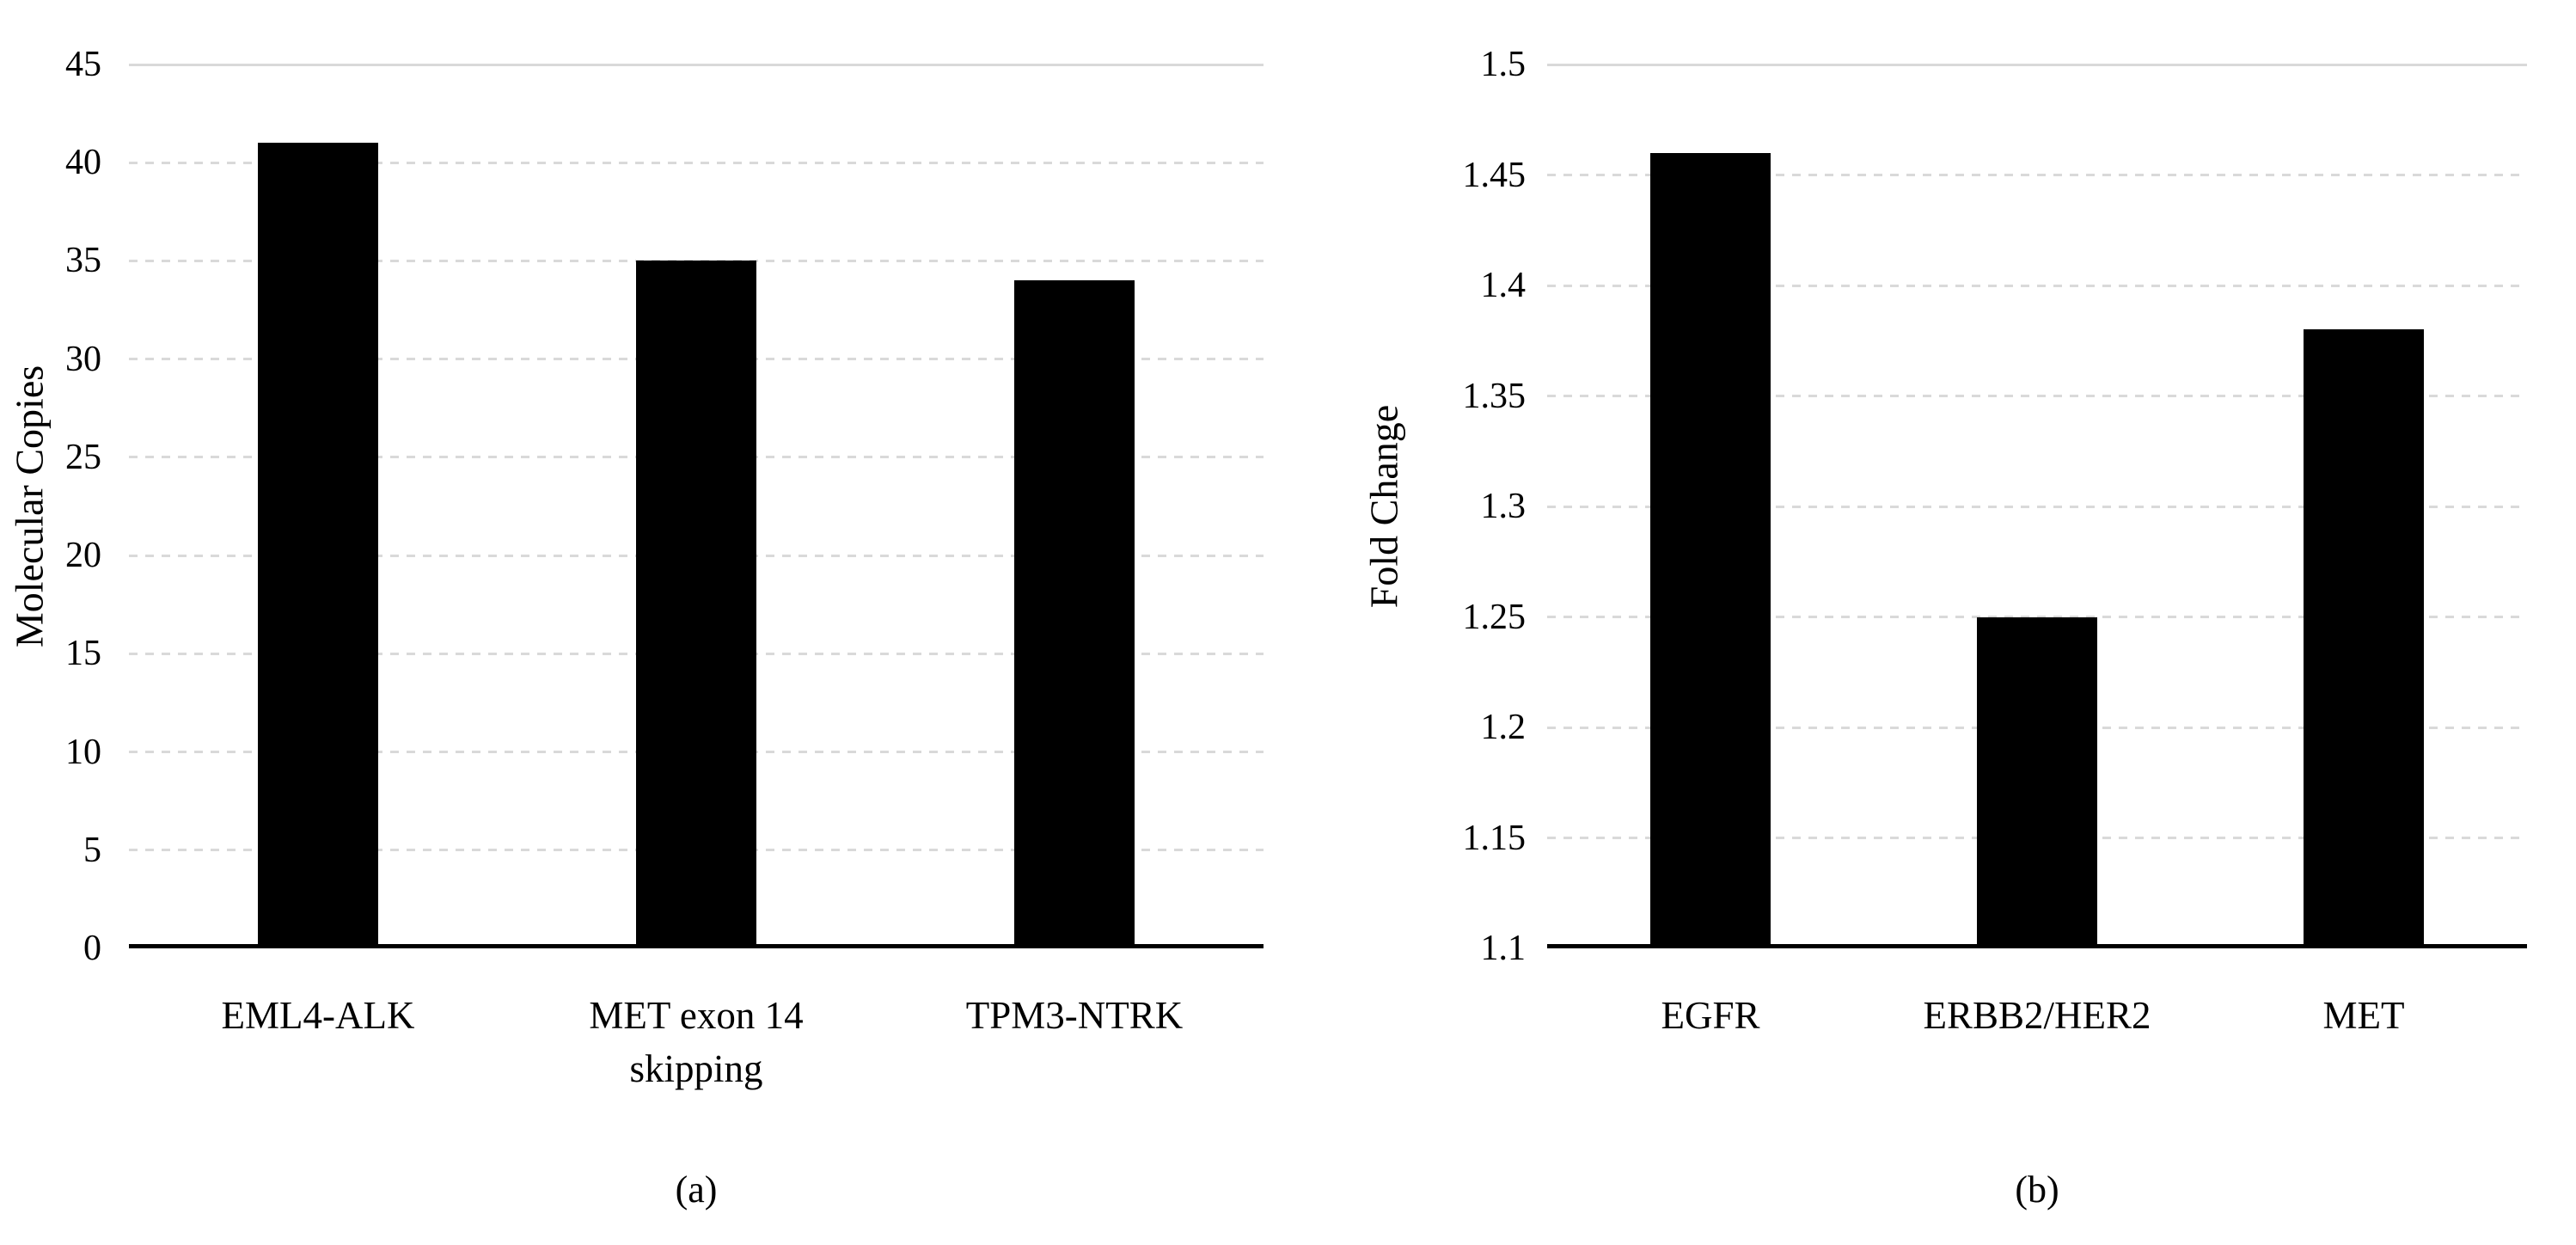  Describe the element at coordinates (83, 163) in the screenshot. I see `y-tick-label: 40` at that location.